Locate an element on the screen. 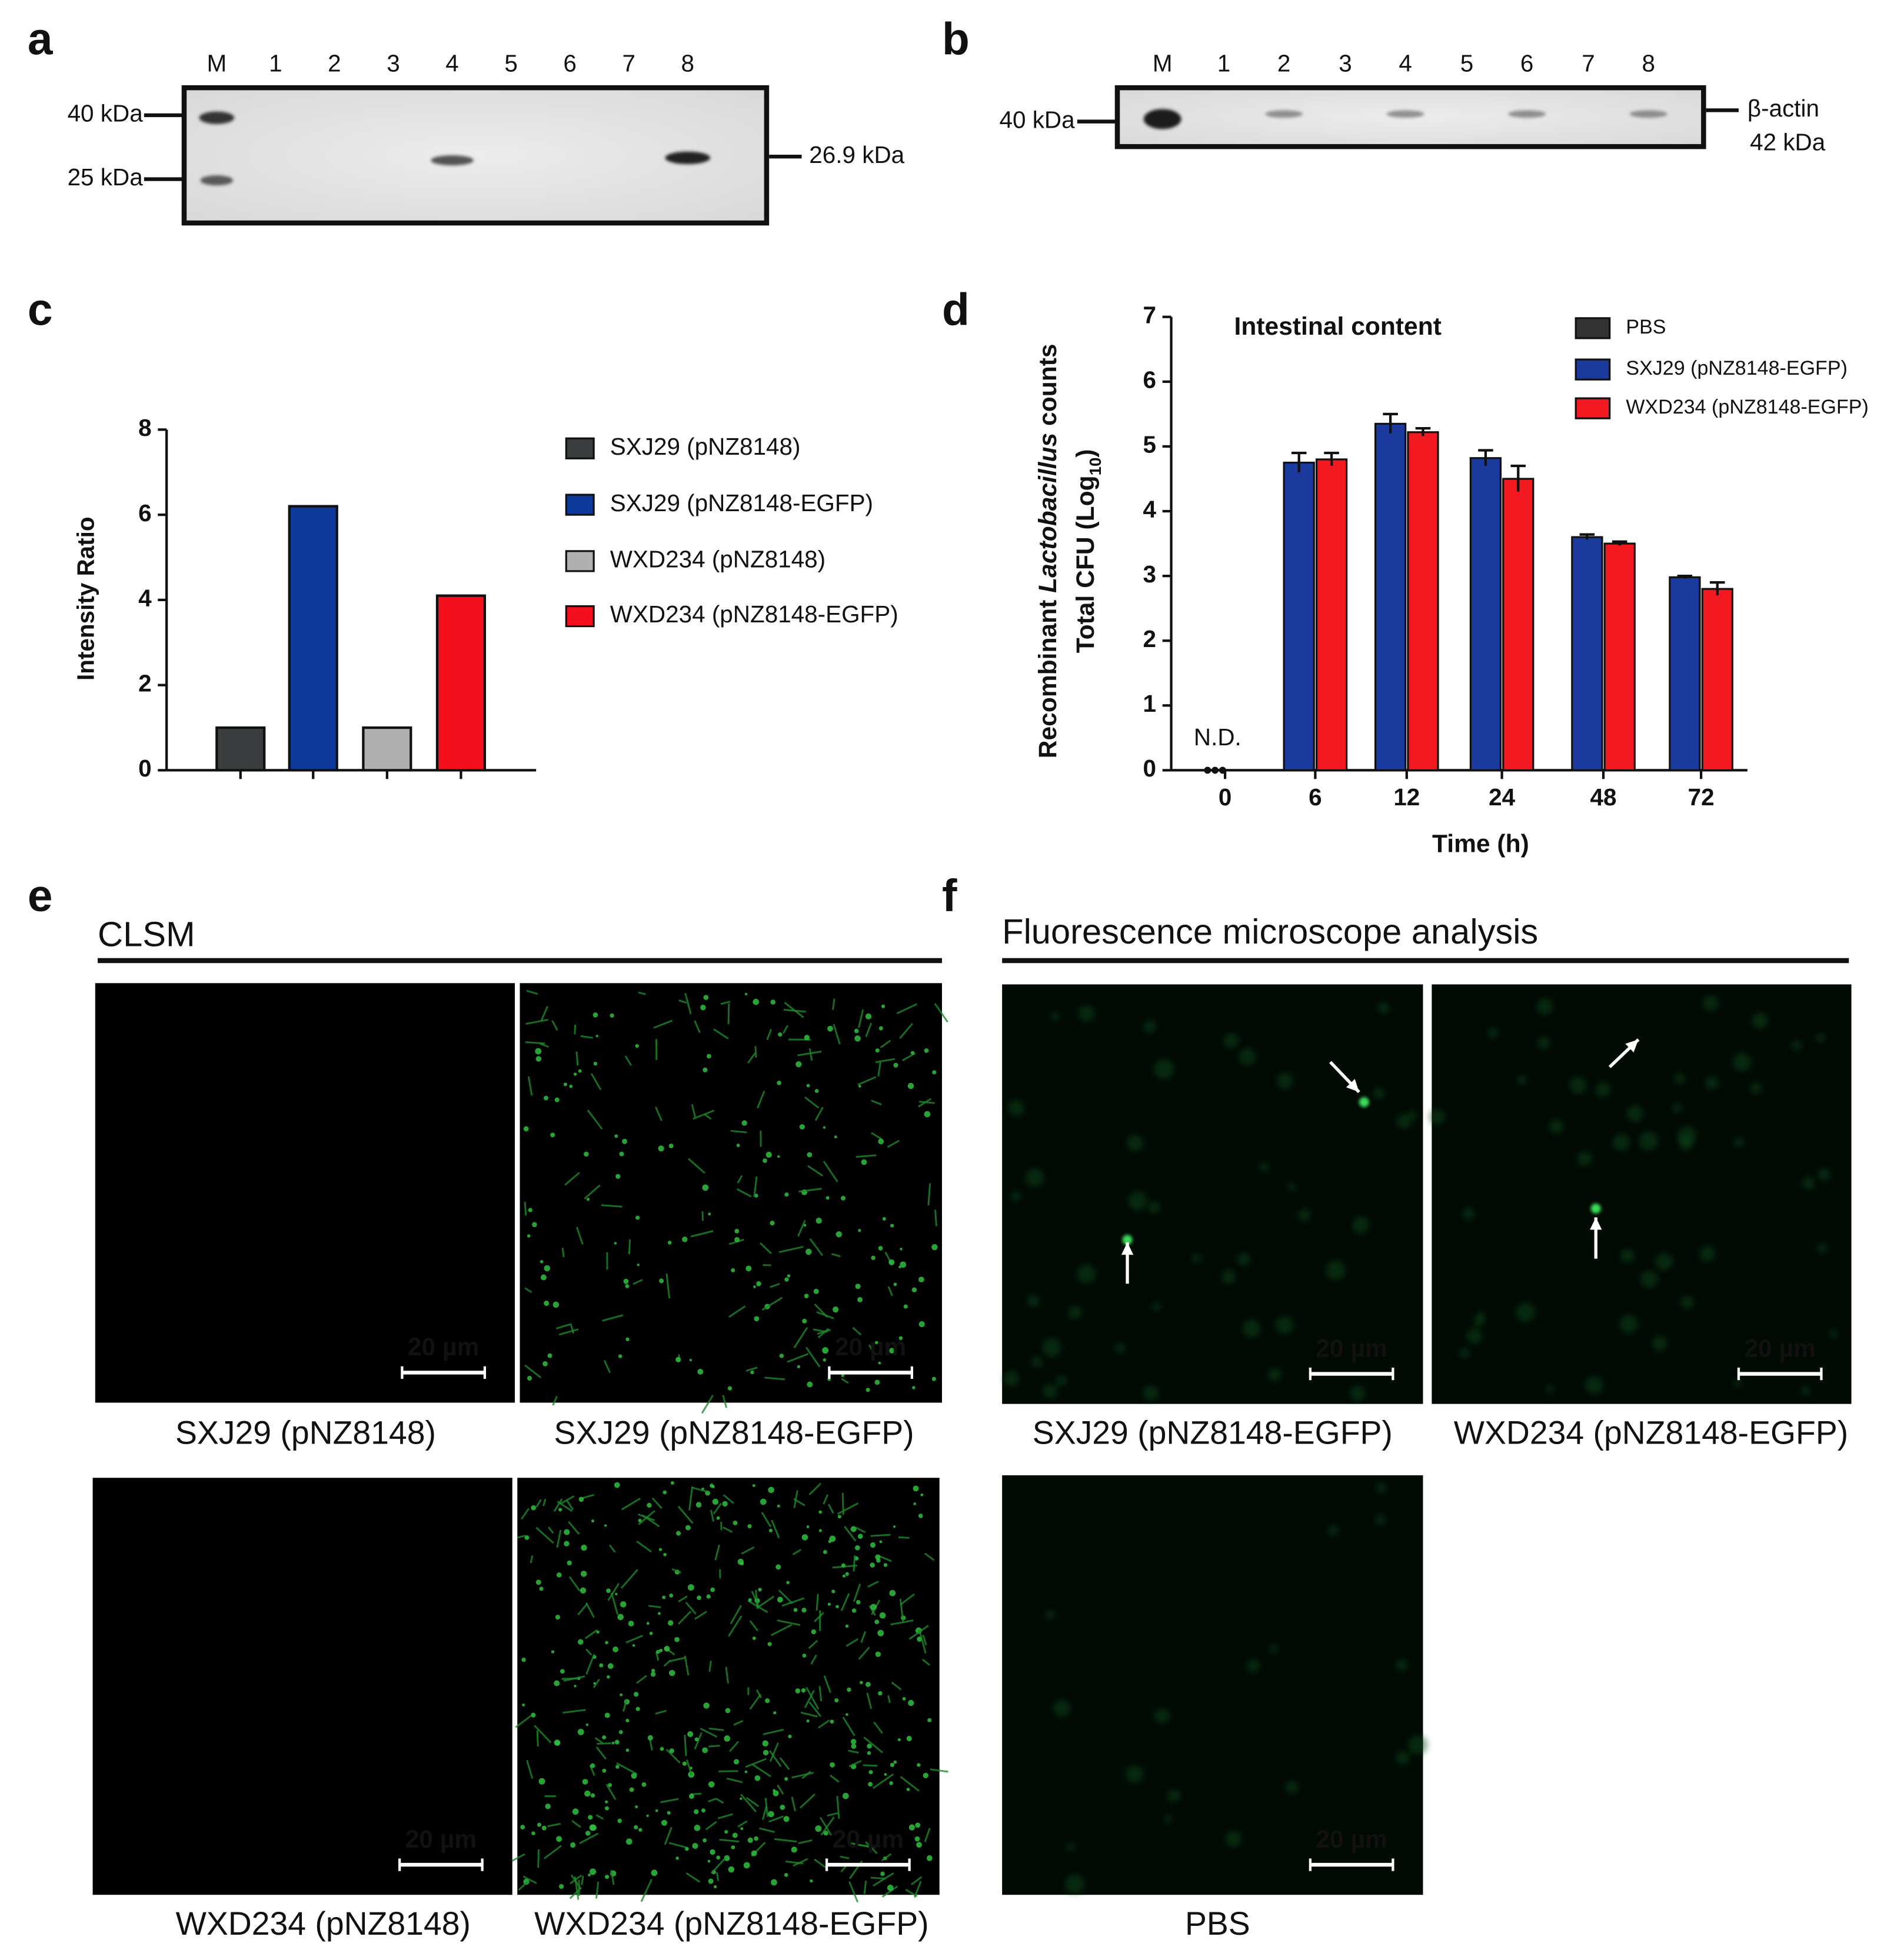 The width and height of the screenshot is (1904, 1950). legend-label: SXJ29 (pNZ8148-EGFP) is located at coordinates (1737, 368).